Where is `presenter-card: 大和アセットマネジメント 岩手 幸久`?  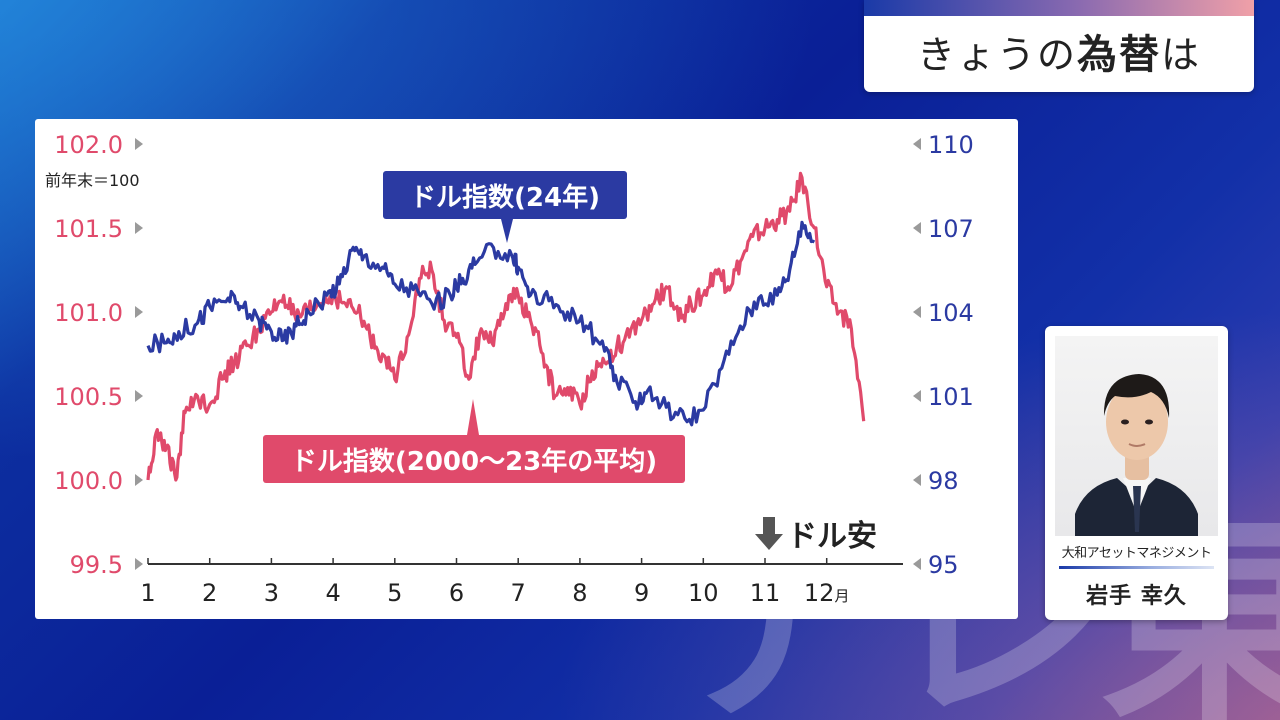
presenter-card: 大和アセットマネジメント 岩手 幸久 is located at coordinates (1136, 473).